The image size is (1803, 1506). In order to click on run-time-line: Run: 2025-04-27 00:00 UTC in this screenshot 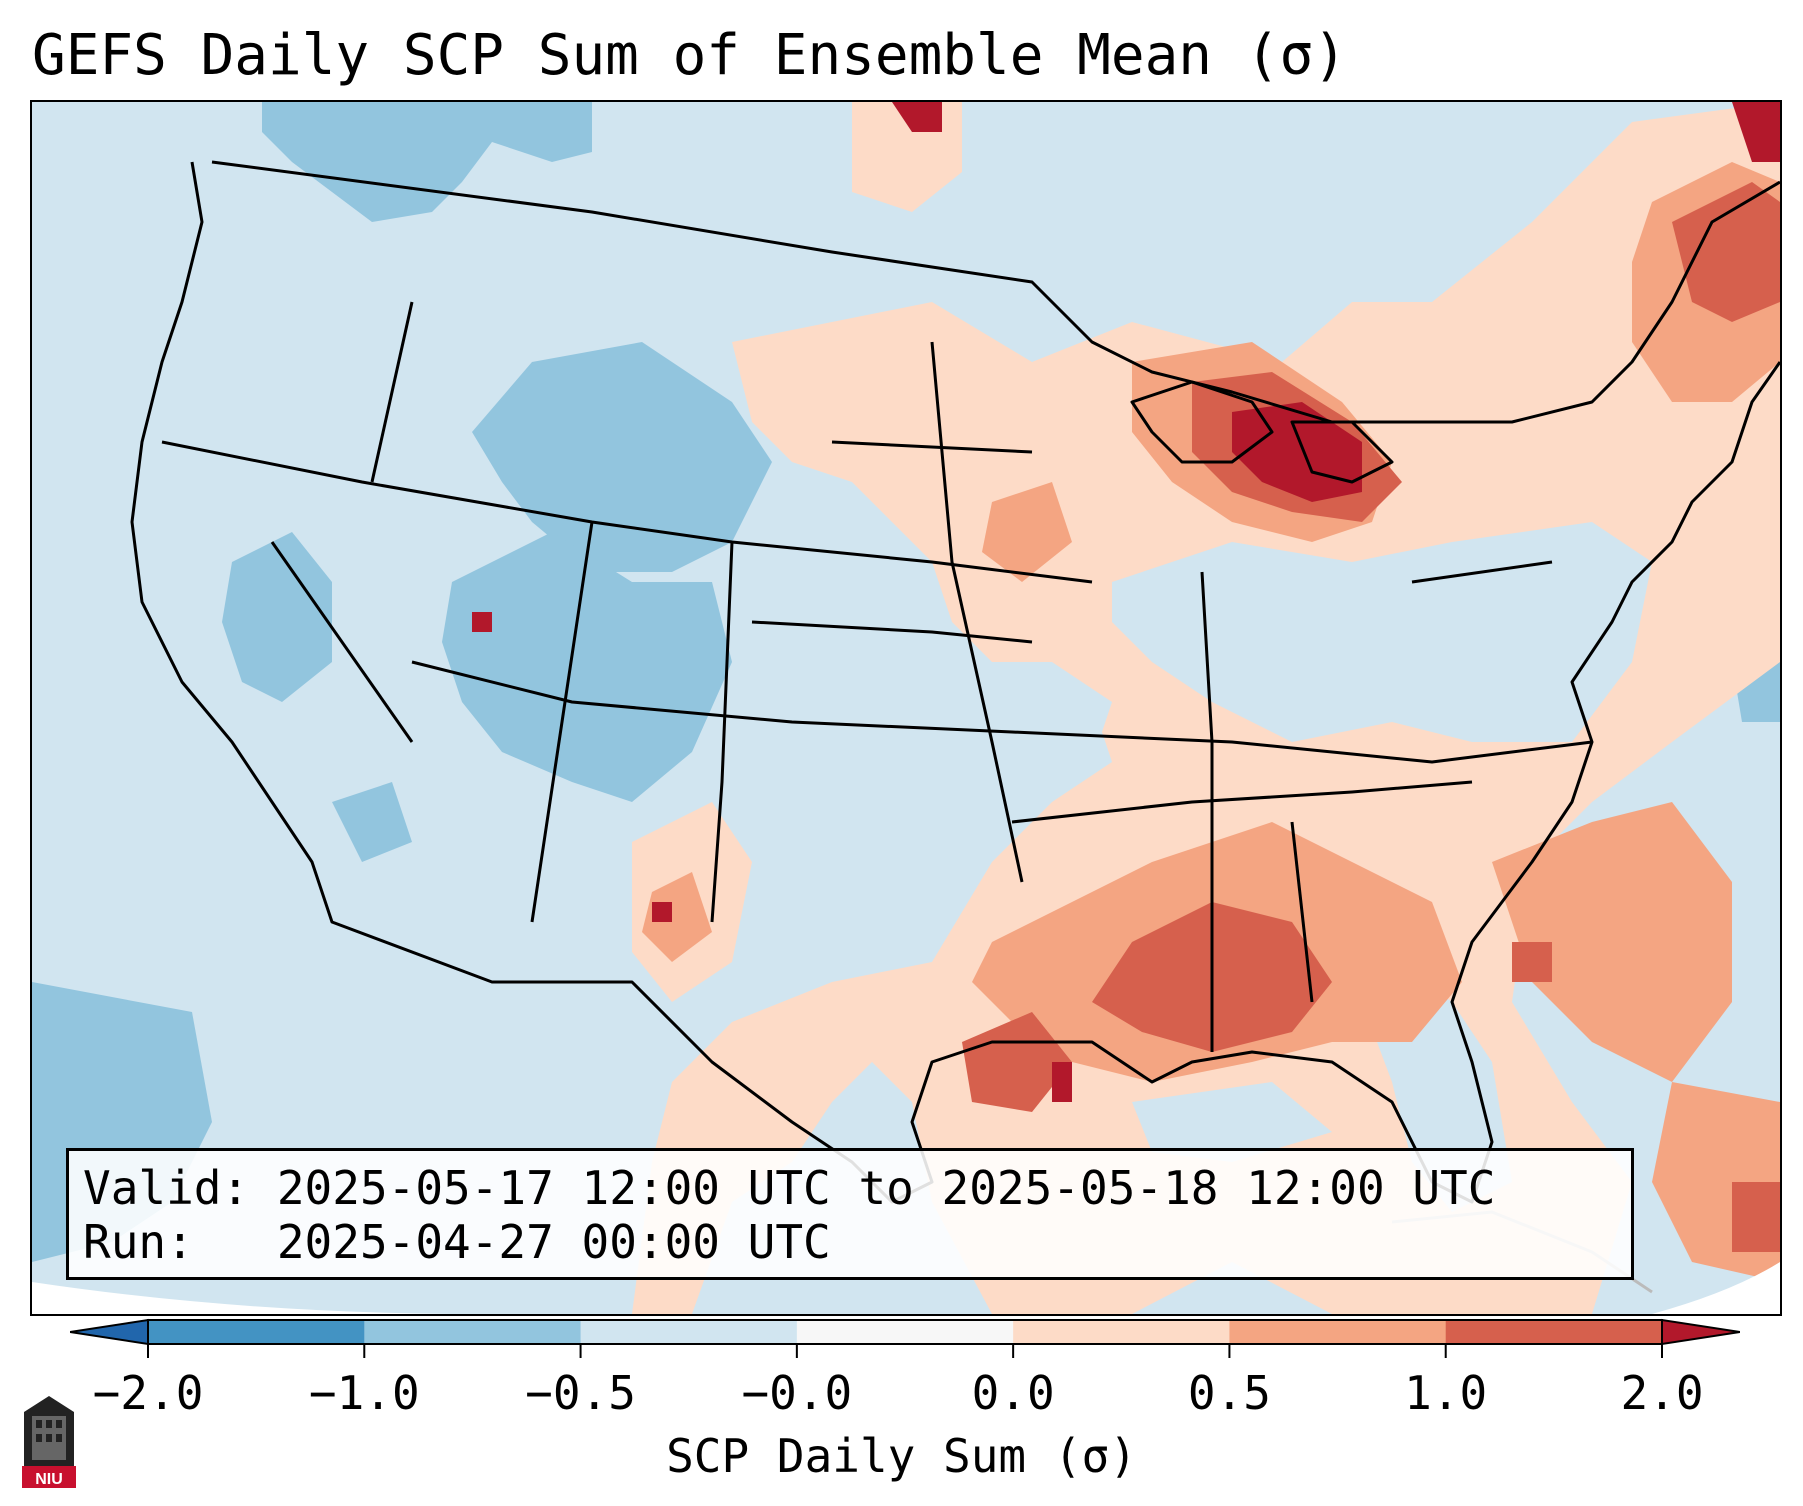, I will do `click(457, 1242)`.